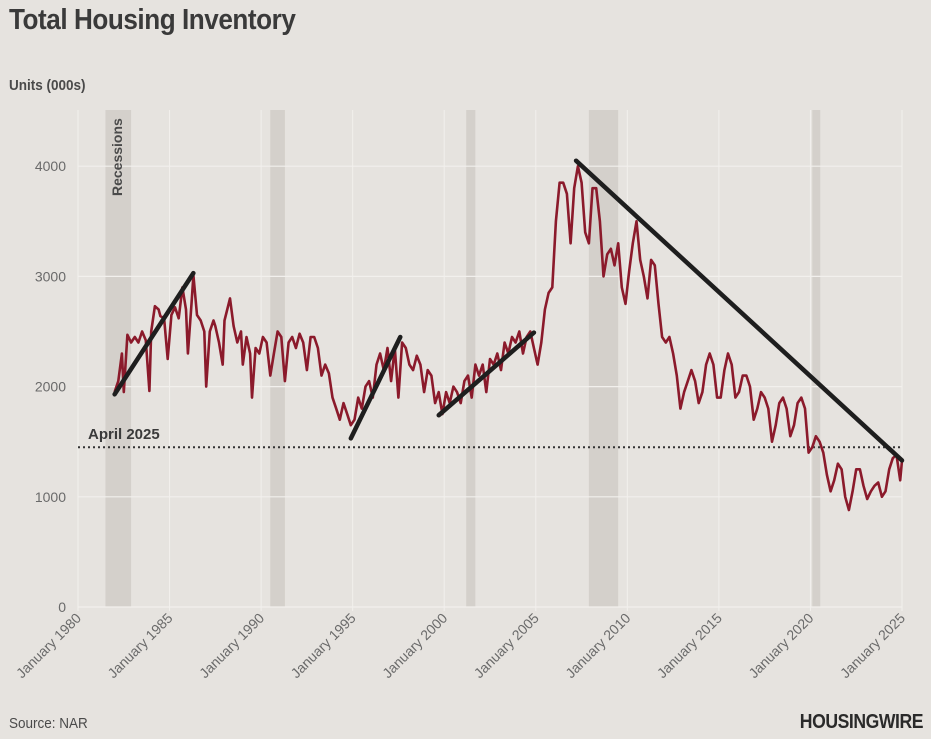 This screenshot has height=739, width=931. Describe the element at coordinates (50, 497) in the screenshot. I see `y-tick-label: 1000` at that location.